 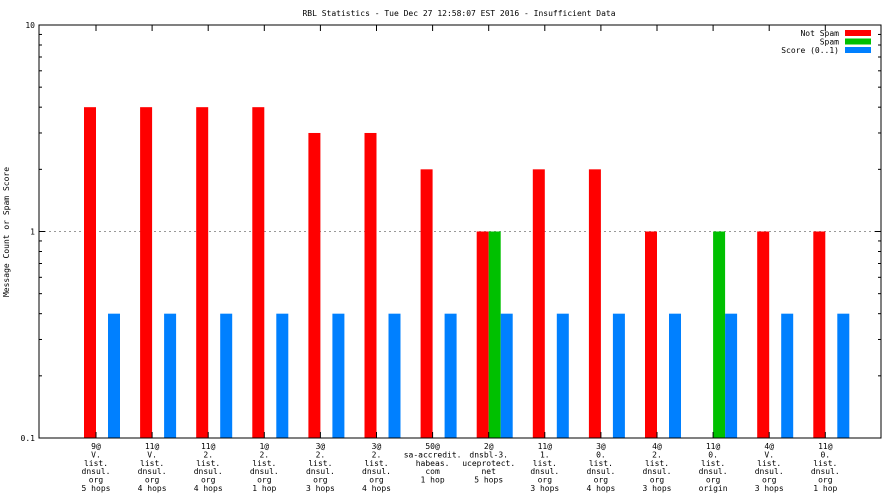 What do you see at coordinates (545, 454) in the screenshot?
I see `x-tick-label: 1.` at bounding box center [545, 454].